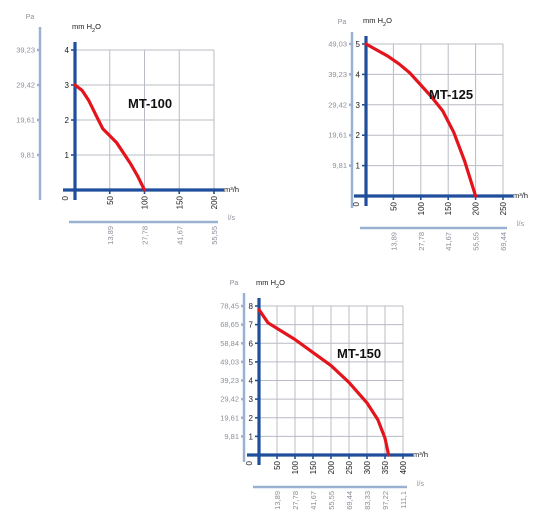 The image size is (543, 510). Describe the element at coordinates (367, 467) in the screenshot. I see `x-tick-label: 300` at that location.